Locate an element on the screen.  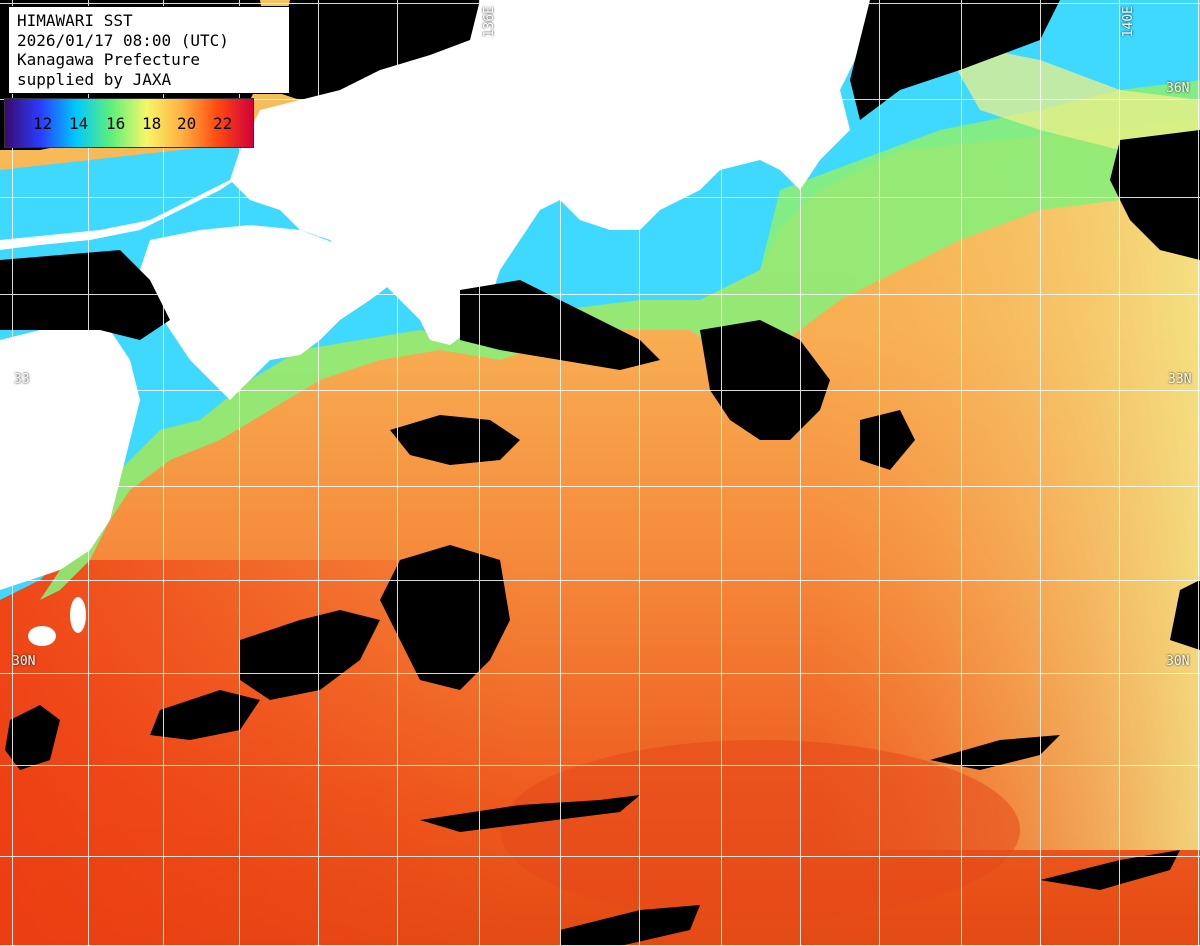
legend-tick: 22 is located at coordinates (223, 123).